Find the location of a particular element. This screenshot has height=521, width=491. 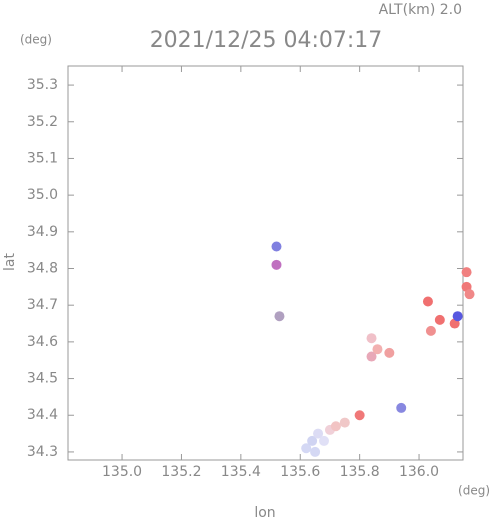

x-tick-label: 135.6 is located at coordinates (300, 472).